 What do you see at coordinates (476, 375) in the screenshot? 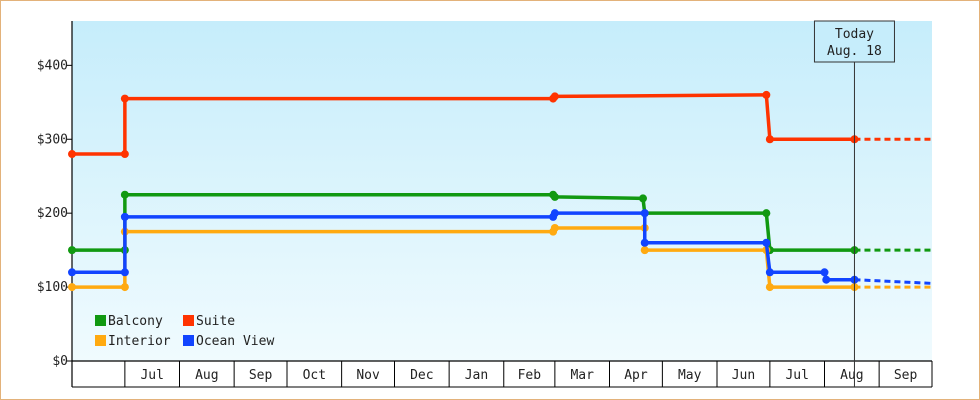
I see `x-tick-label: Jan` at bounding box center [476, 375].